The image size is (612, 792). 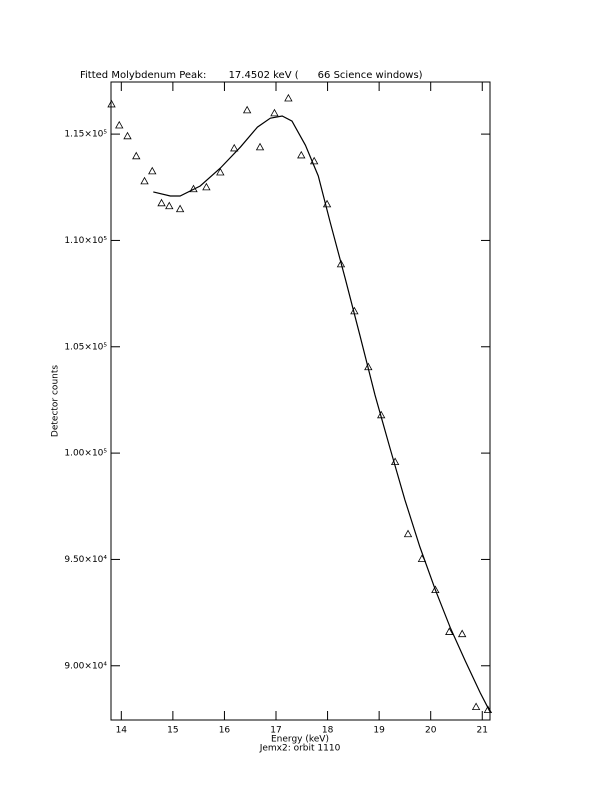 What do you see at coordinates (85, 135) in the screenshot?
I see `y-tick-label: 1.15×10⁵` at bounding box center [85, 135].